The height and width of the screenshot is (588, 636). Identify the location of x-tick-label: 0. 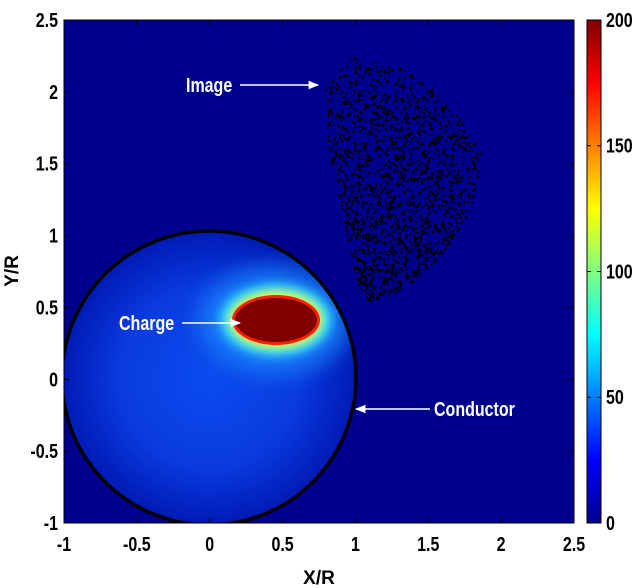
(209, 544).